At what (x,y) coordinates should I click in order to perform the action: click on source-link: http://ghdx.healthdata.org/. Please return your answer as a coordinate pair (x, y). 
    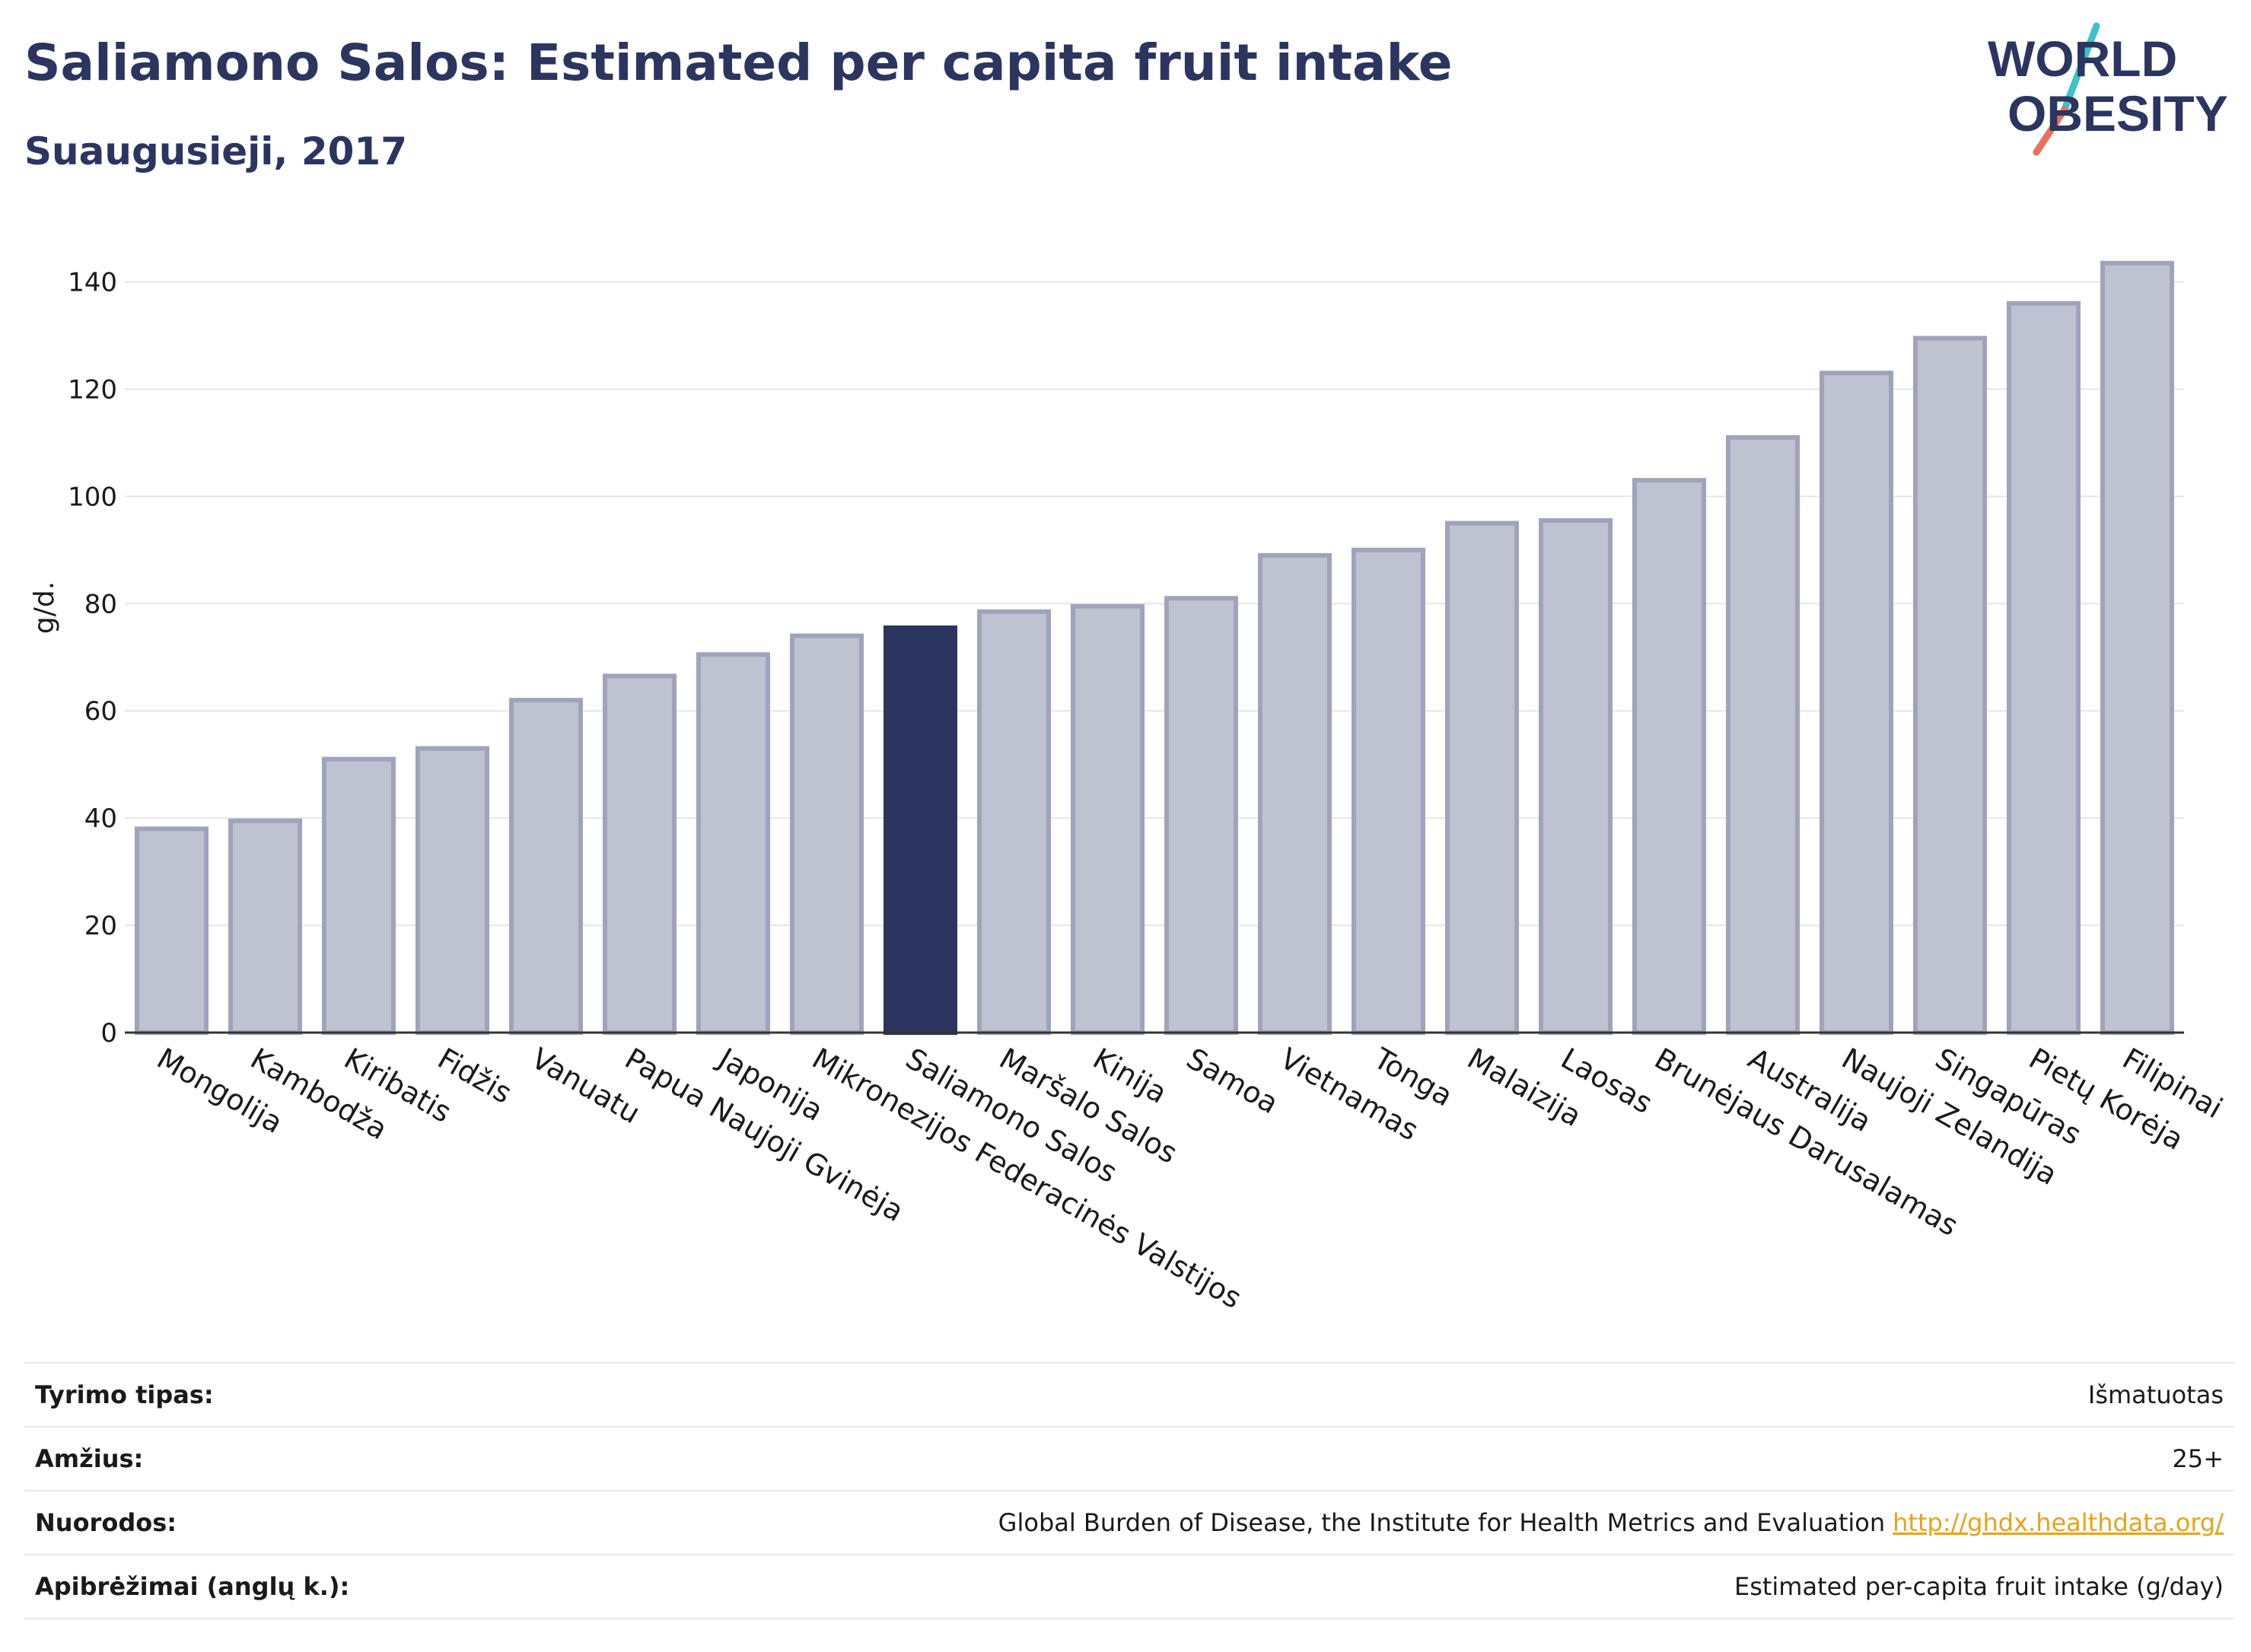
    Looking at the image, I should click on (2058, 1522).